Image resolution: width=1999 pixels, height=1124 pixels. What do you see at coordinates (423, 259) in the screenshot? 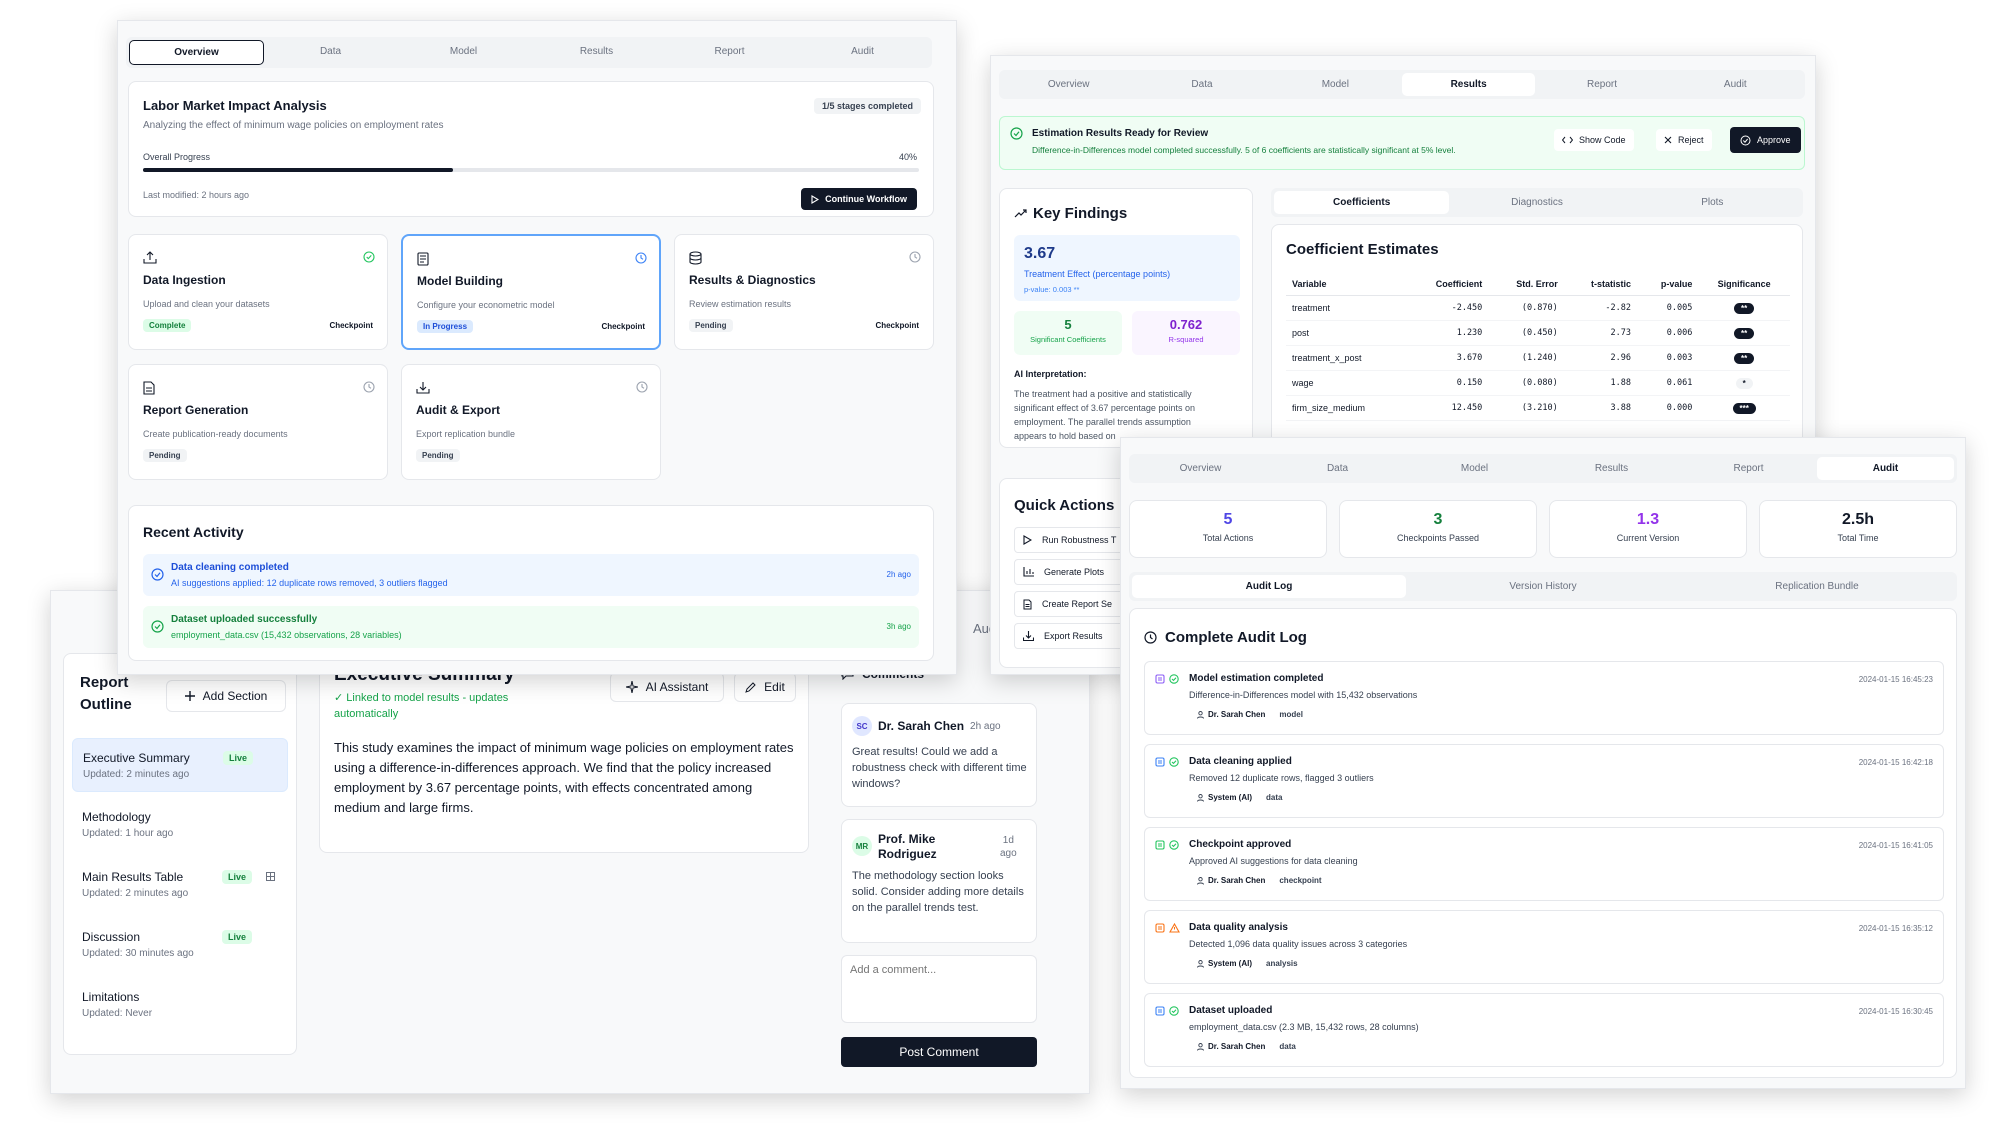
I see `file-text-icon` at bounding box center [423, 259].